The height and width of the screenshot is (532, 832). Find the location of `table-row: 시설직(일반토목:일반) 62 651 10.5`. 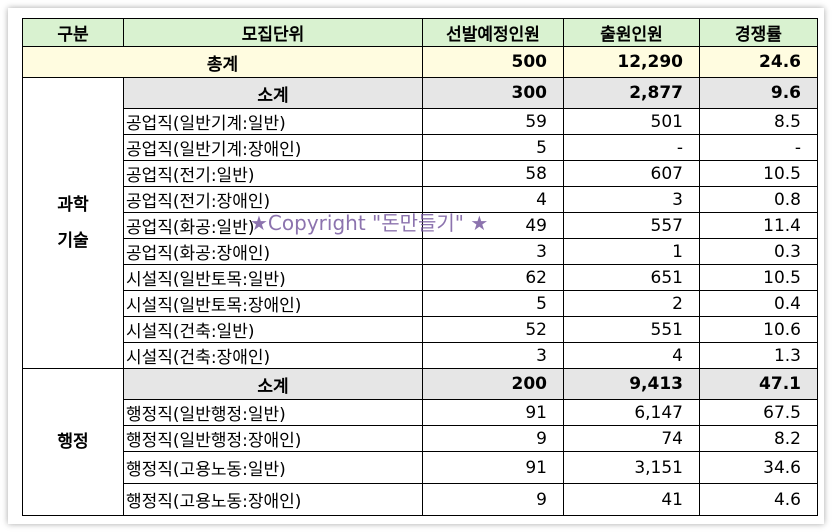

table-row: 시설직(일반토목:일반) 62 651 10.5 is located at coordinates (420, 277).